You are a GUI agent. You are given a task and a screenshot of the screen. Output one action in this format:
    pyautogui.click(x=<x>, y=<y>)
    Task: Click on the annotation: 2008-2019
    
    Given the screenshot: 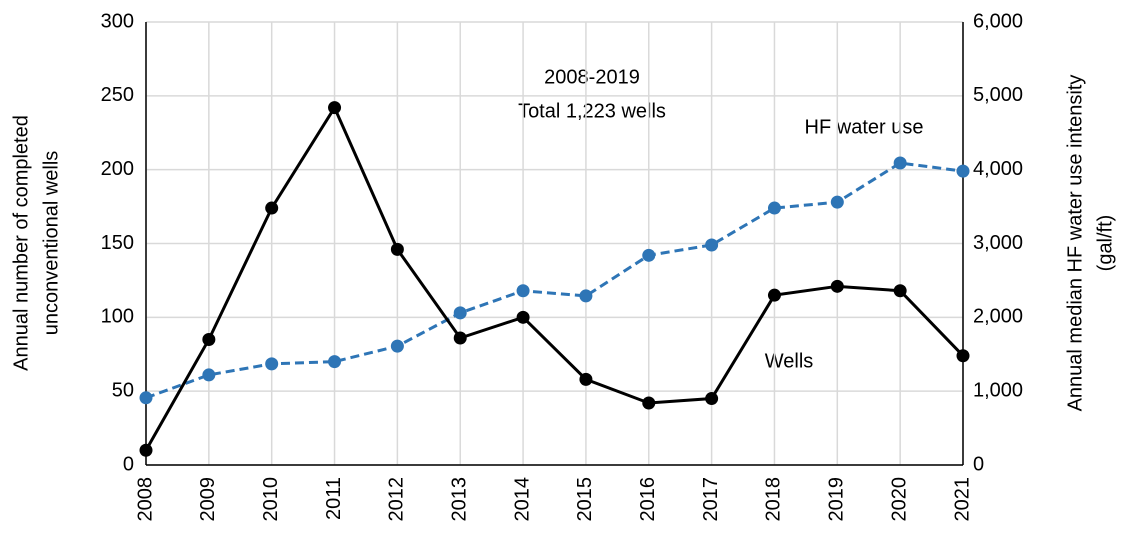 What is the action you would take?
    pyautogui.click(x=592, y=77)
    